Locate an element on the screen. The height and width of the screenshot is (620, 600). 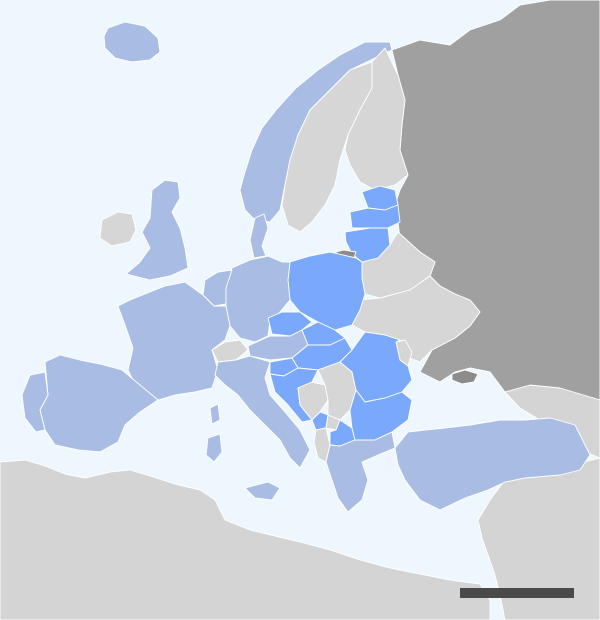
finland is located at coordinates (376, 119).